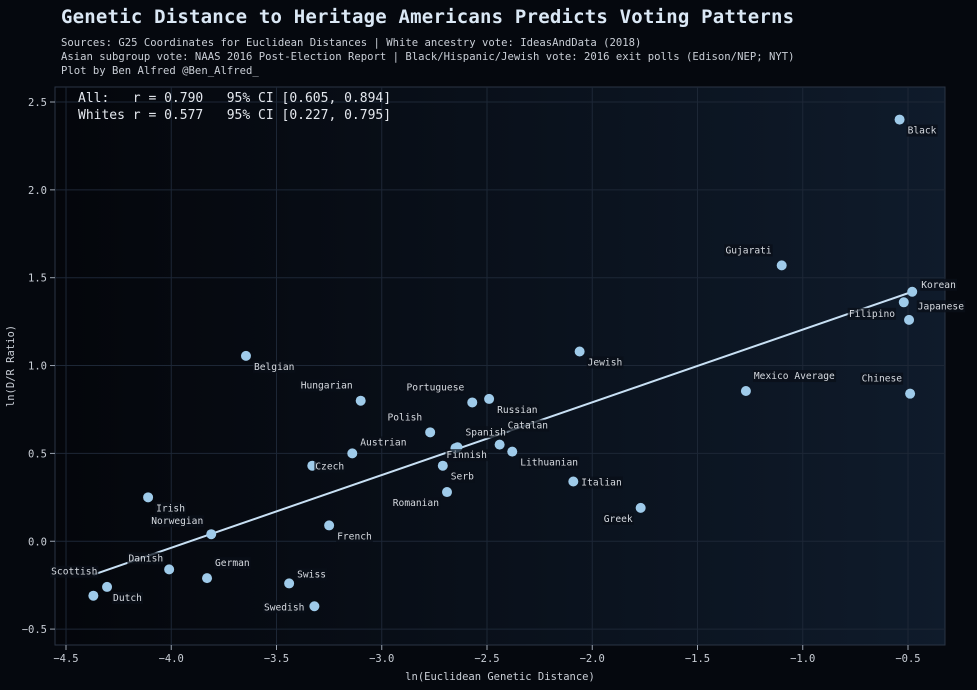  I want to click on stat-all: All: r = 0.790 95% CI [0.605, 0.894], so click(234, 98).